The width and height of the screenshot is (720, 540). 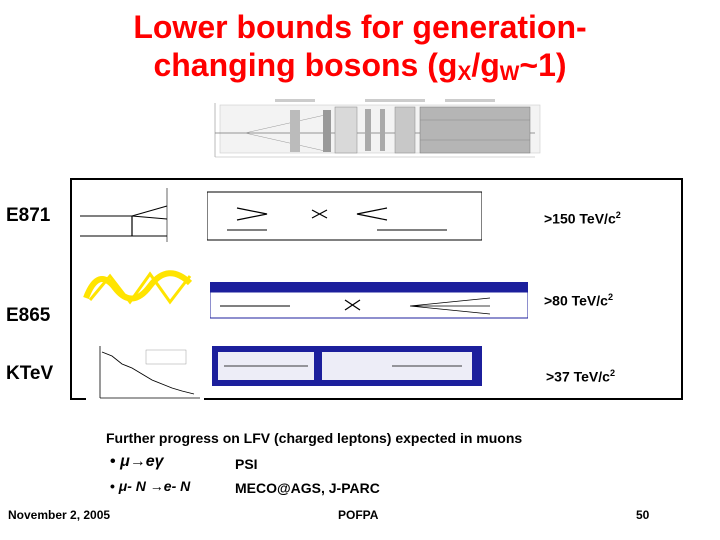 What do you see at coordinates (28, 315) in the screenshot?
I see `experiment-label-e865: E865` at bounding box center [28, 315].